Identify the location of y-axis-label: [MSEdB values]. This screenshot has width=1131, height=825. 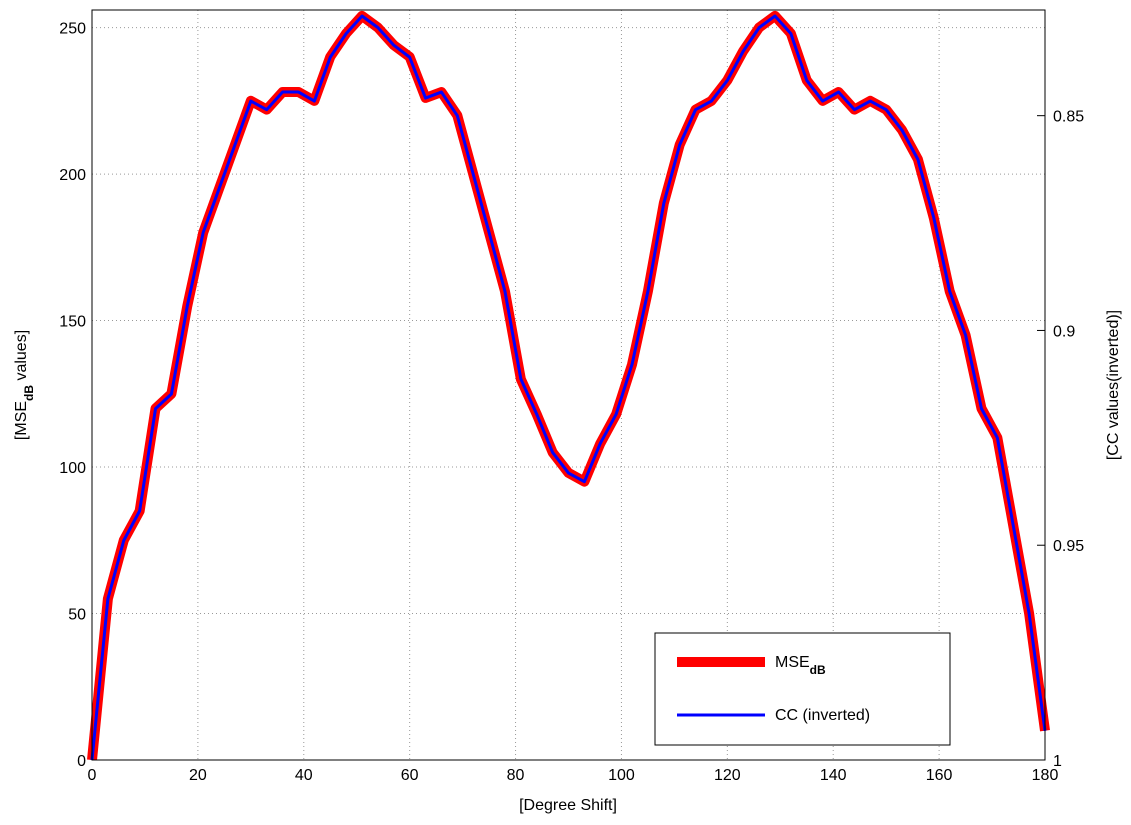
(24, 385).